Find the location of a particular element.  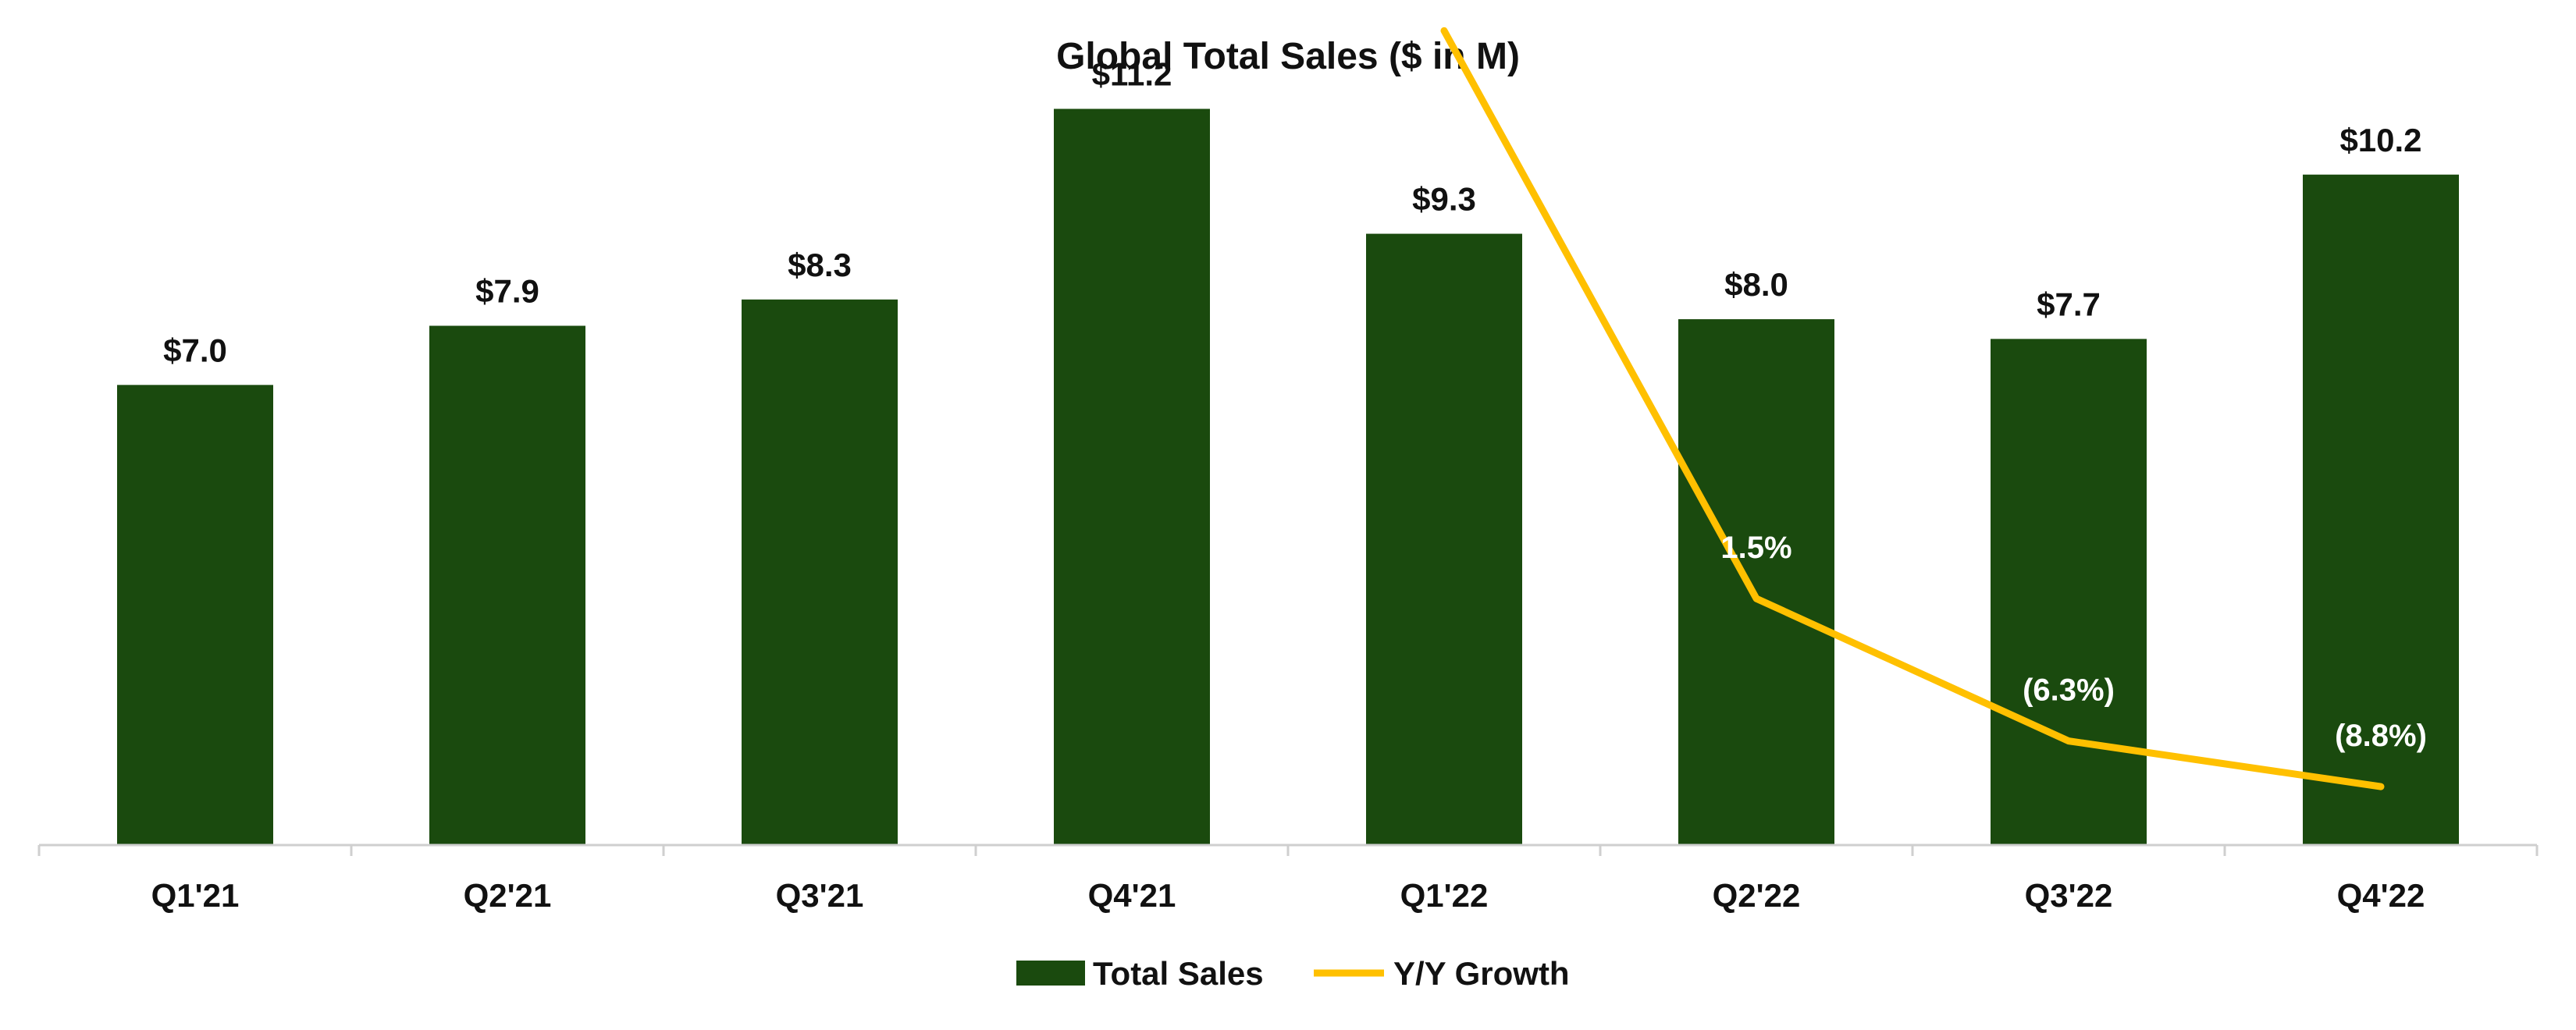

bar-value-label-5: $9.3 is located at coordinates (1444, 199).